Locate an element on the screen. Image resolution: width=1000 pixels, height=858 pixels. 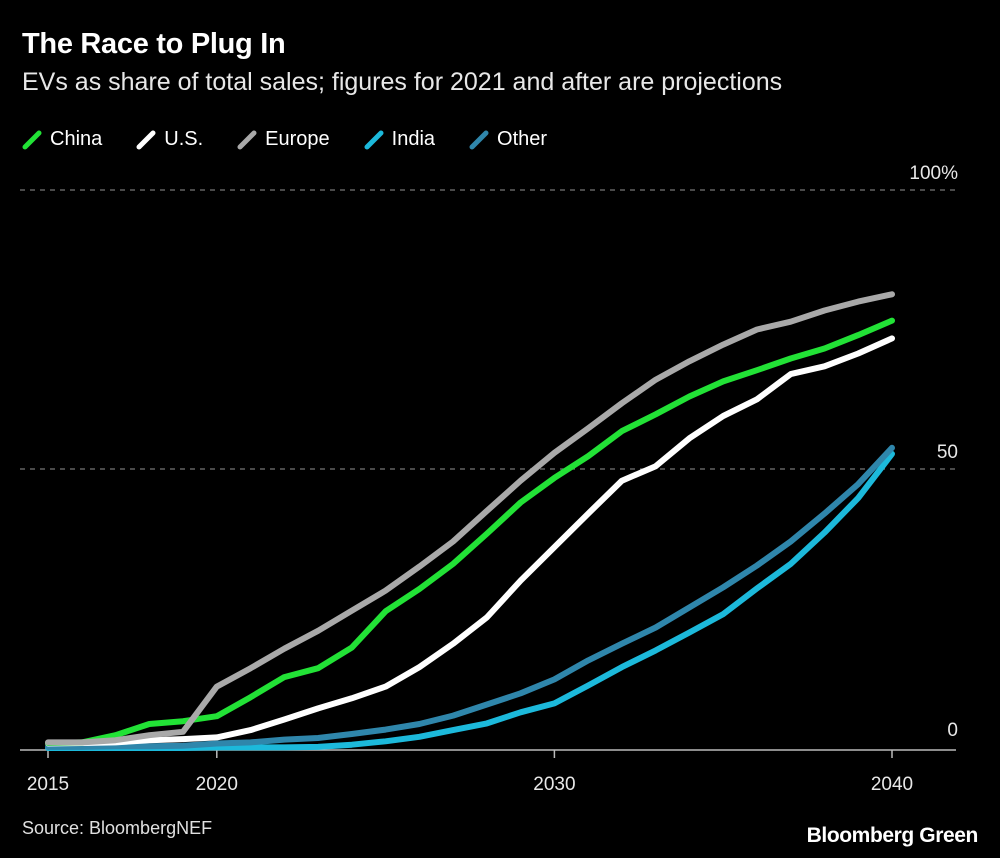
legend-label: China is located at coordinates (76, 139).